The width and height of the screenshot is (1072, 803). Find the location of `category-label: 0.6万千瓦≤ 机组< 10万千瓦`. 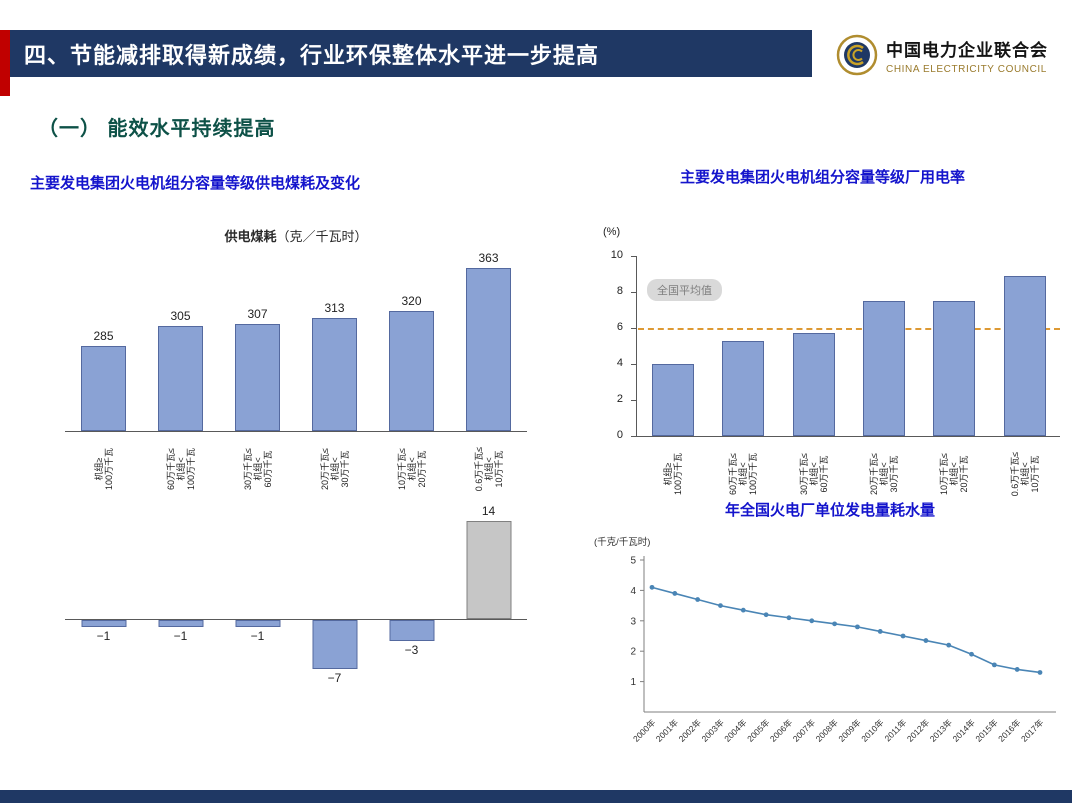

category-label: 0.6万千瓦≤ 机组< 10万千瓦 is located at coordinates (1024, 474).